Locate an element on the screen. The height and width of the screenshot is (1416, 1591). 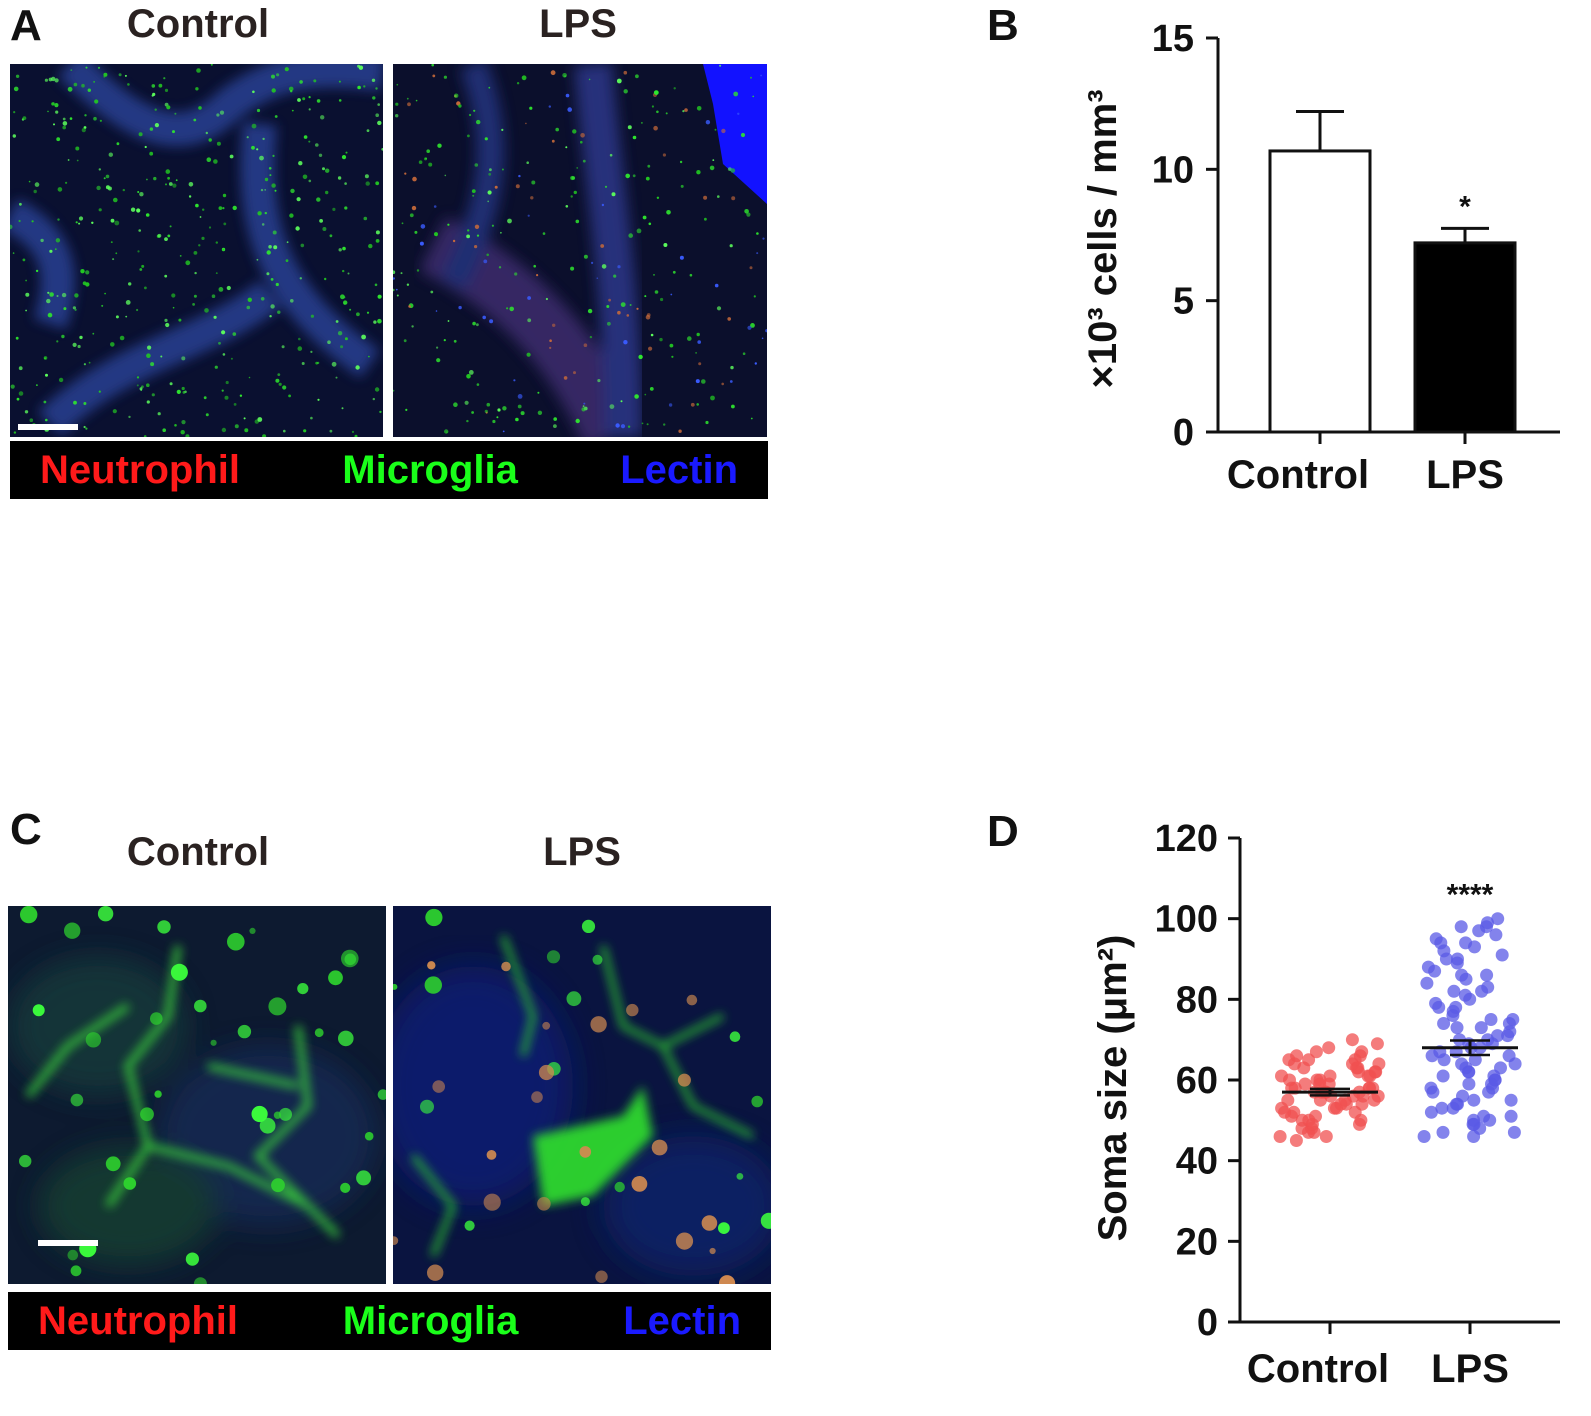
panel-a-condition-control: Control is located at coordinates (198, 24).